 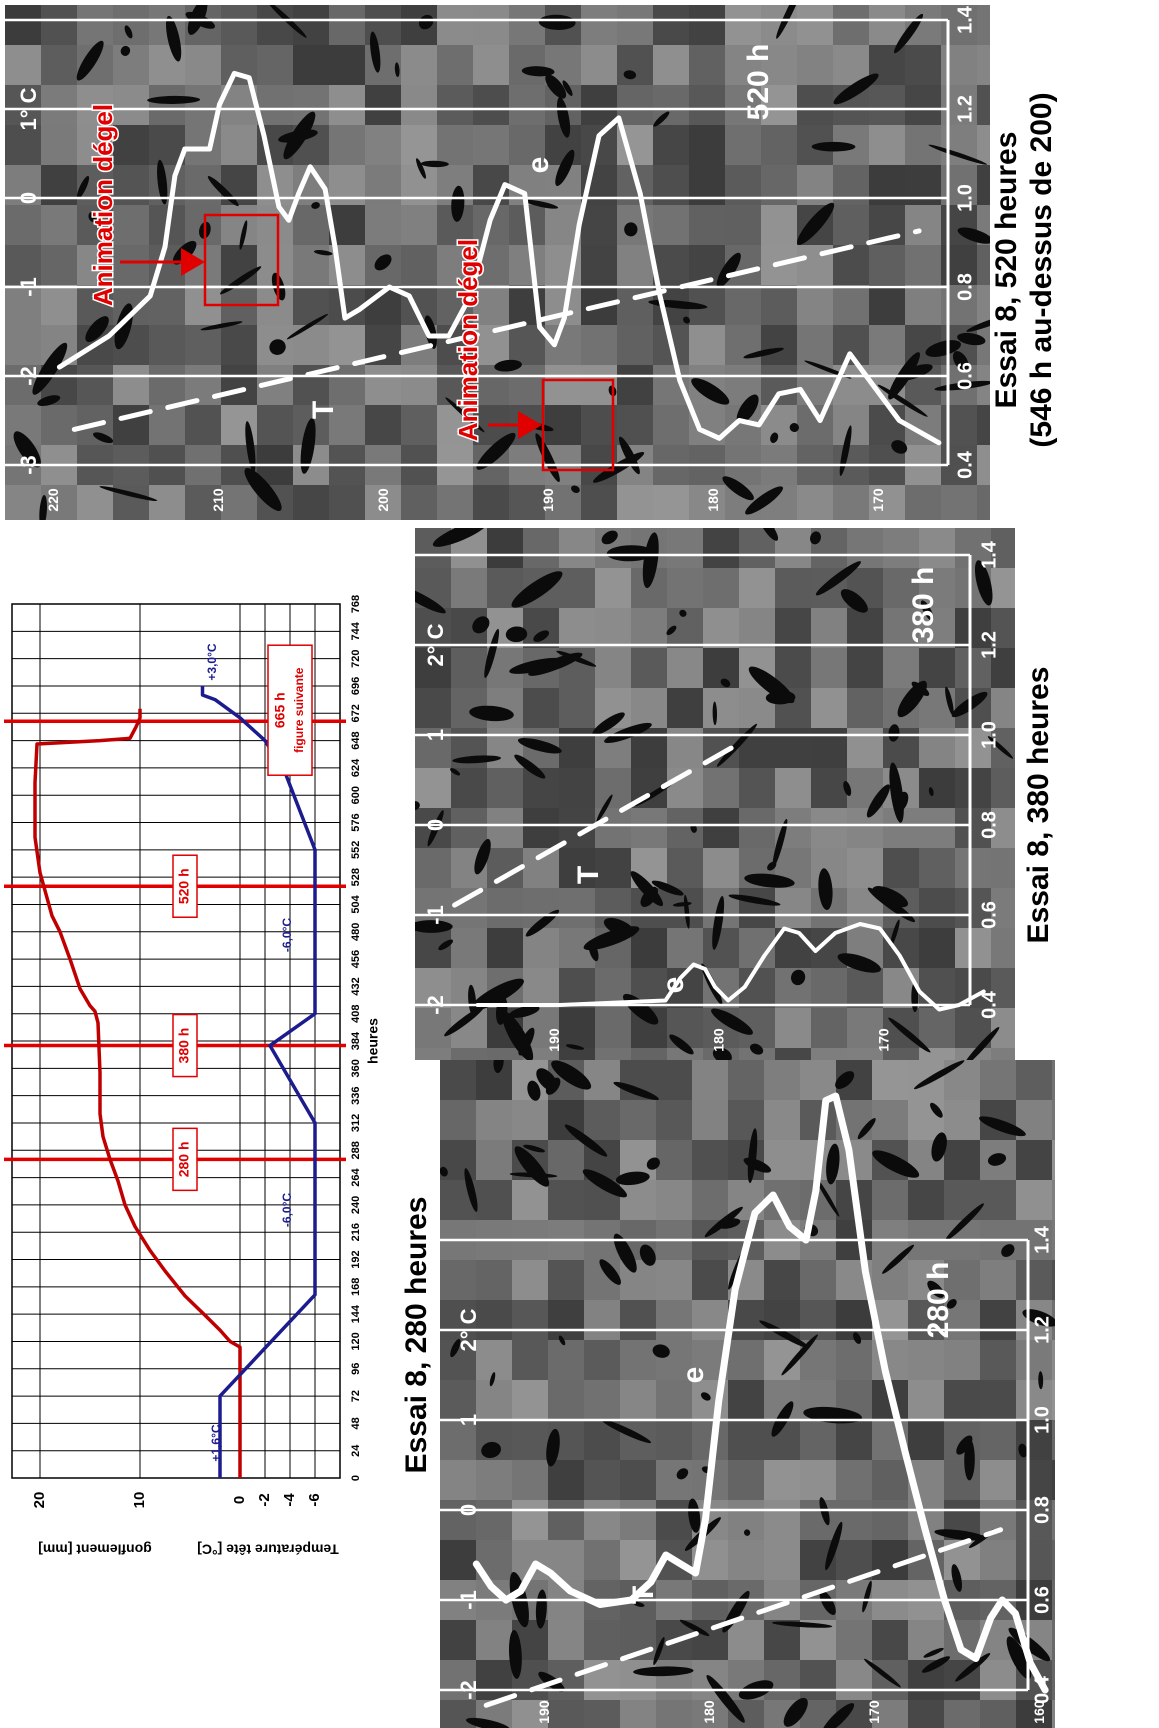 I want to click on depth-tick-label: 190, so click(x=544, y=1712).